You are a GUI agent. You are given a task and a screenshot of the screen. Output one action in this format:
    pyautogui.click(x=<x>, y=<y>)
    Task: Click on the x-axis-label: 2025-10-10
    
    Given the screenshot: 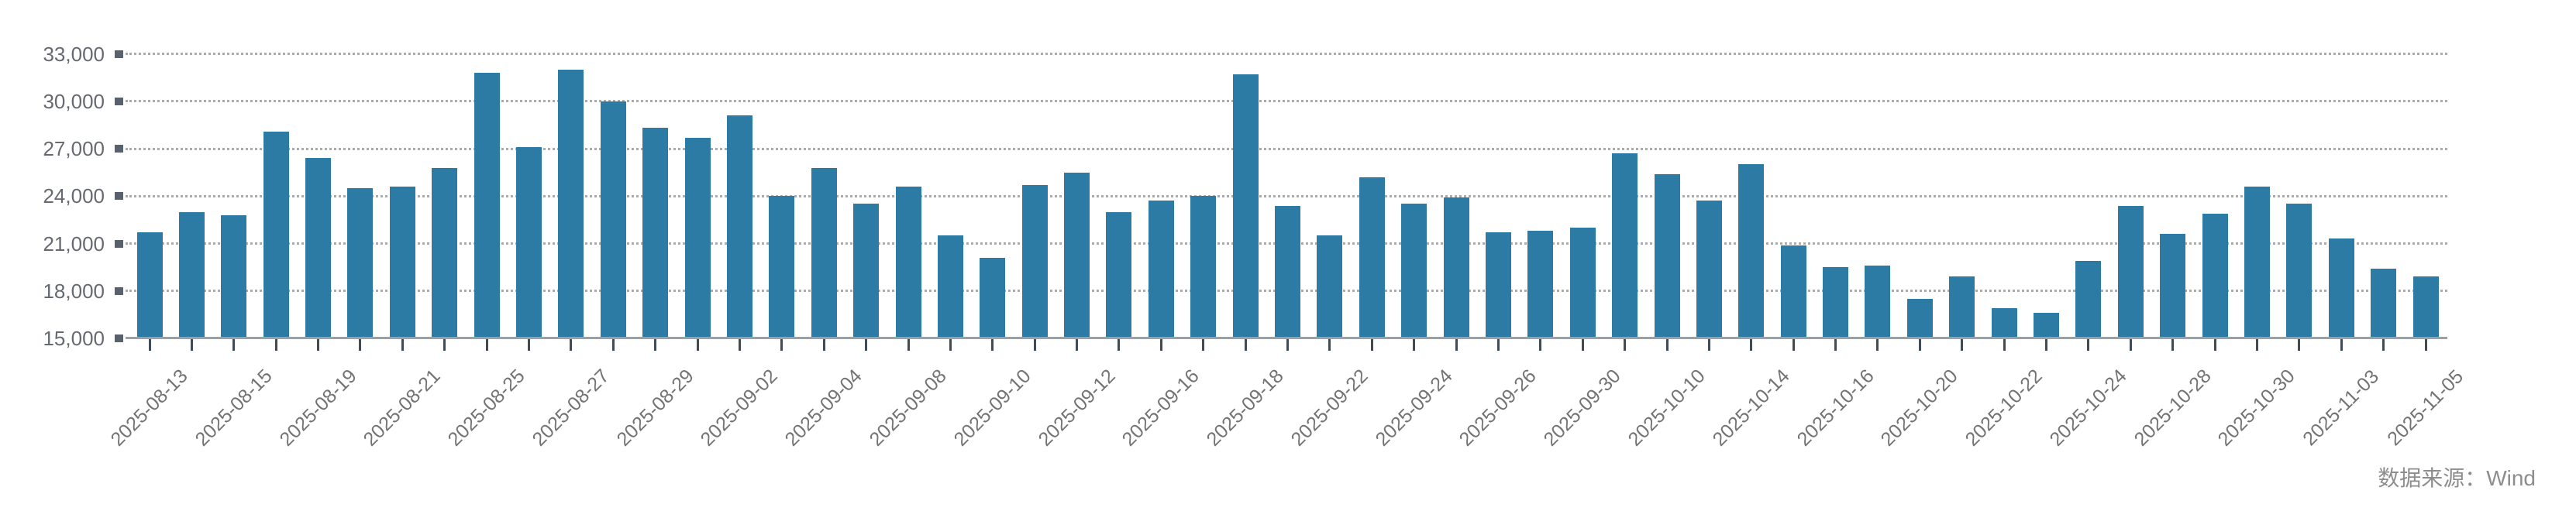 What is the action you would take?
    pyautogui.click(x=1667, y=408)
    